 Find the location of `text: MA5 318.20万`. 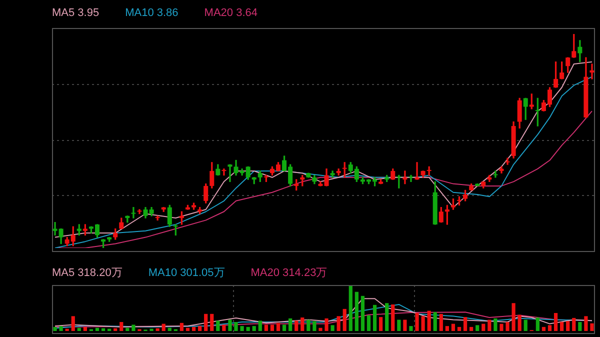

text: MA5 318.20万 is located at coordinates (87, 273).